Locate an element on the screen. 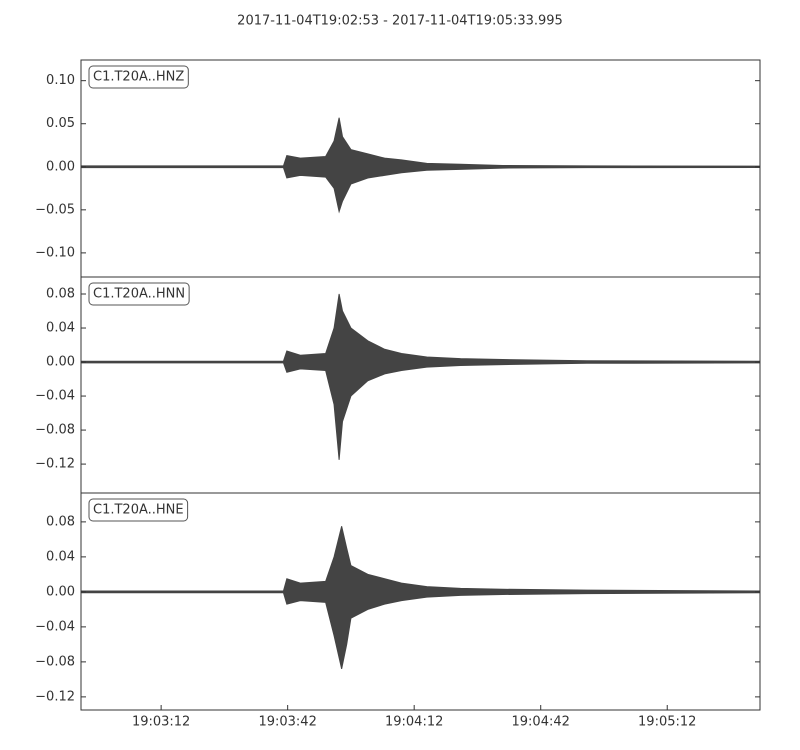 The width and height of the screenshot is (800, 750). x-tick-label: 19:05:12 is located at coordinates (667, 722).